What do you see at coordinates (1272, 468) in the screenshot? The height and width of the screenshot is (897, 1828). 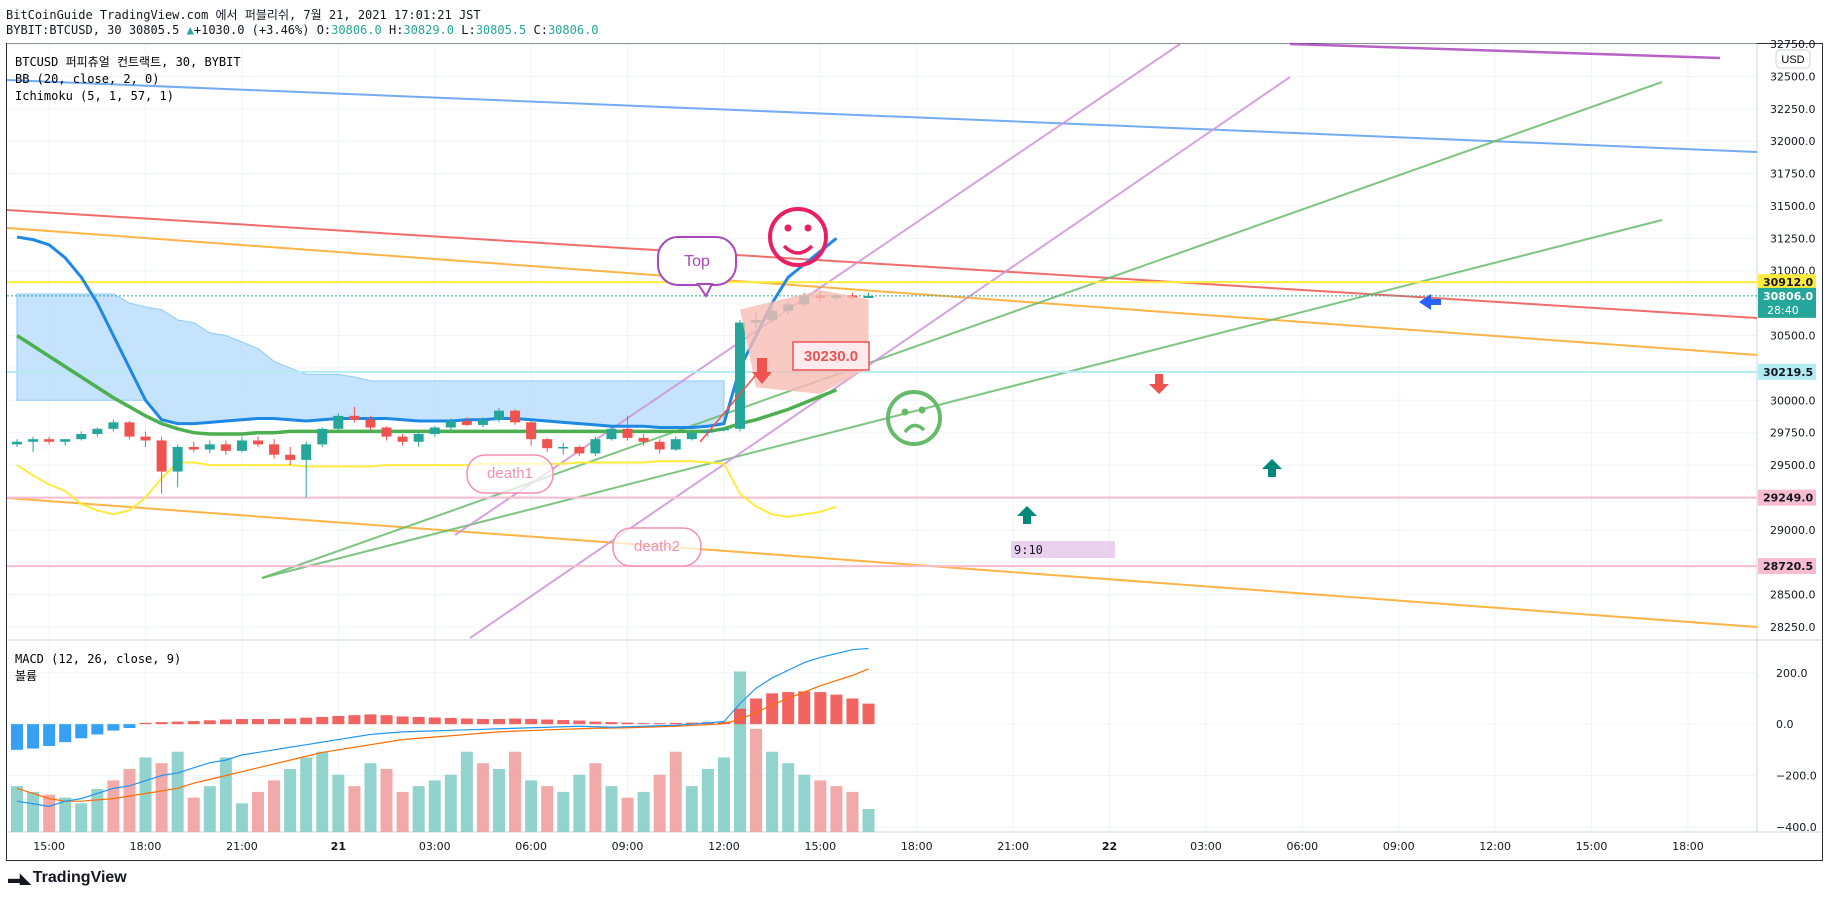 I see `up-arrow-icon` at bounding box center [1272, 468].